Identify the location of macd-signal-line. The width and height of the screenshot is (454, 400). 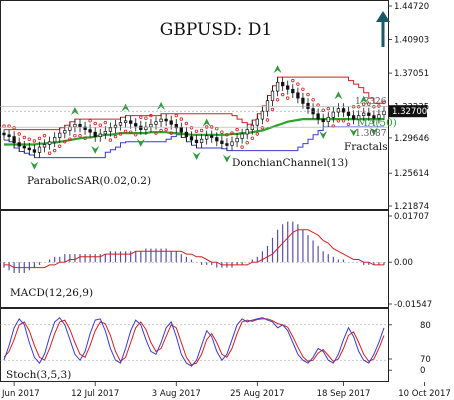
(194, 249).